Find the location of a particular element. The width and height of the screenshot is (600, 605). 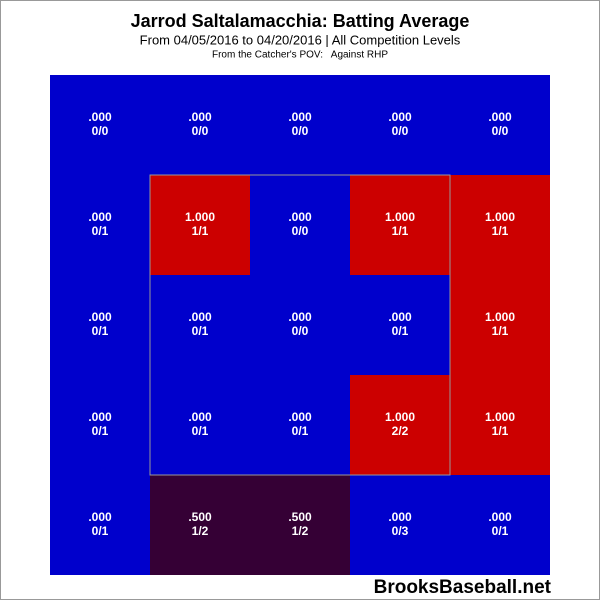

watermark: BrooksBaseball.net is located at coordinates (463, 587).